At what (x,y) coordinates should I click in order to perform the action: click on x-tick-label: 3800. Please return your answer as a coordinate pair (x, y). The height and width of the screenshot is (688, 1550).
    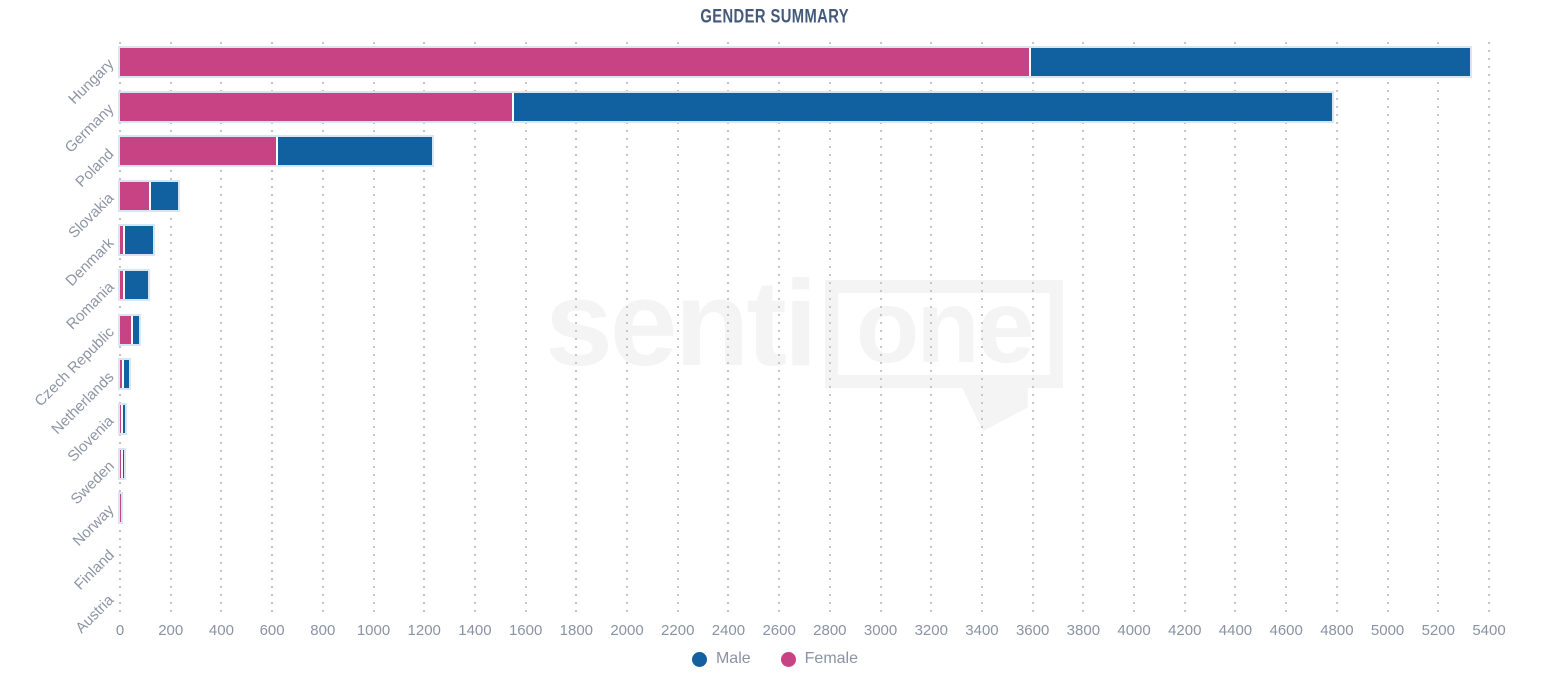
    Looking at the image, I should click on (1083, 630).